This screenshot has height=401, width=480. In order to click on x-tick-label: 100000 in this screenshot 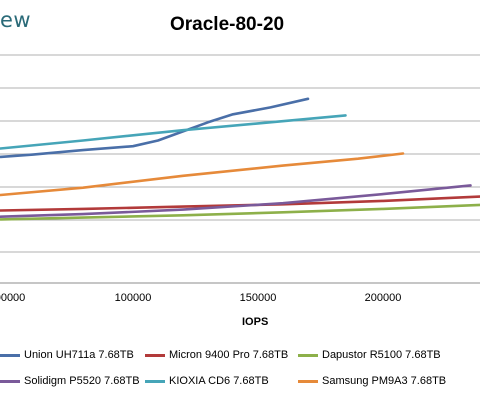, I will do `click(133, 298)`.